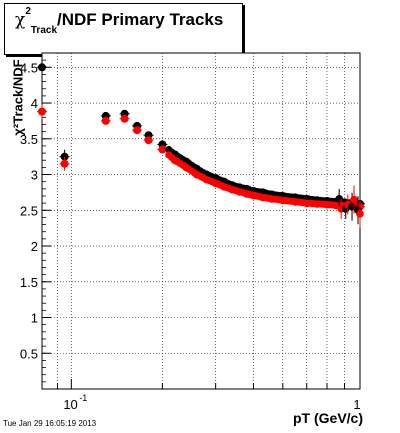 The image size is (400, 433). I want to click on y-tick-label: 4.5, so click(29, 67).